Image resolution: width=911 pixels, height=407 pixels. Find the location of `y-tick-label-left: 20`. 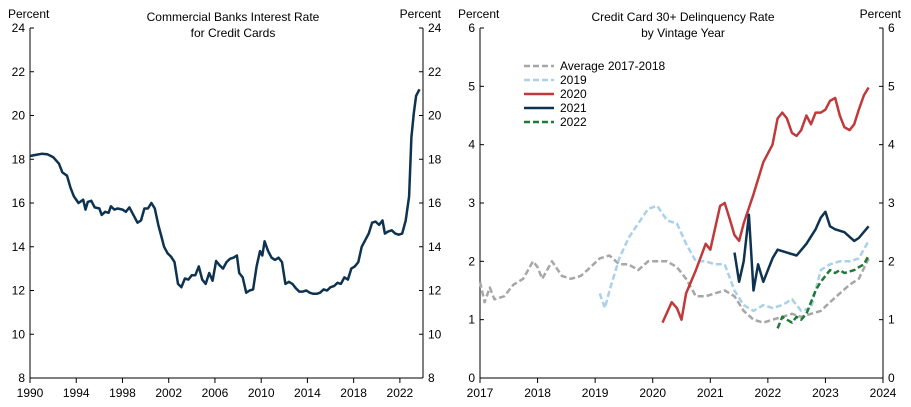

y-tick-label-left: 20 is located at coordinates (19, 116).